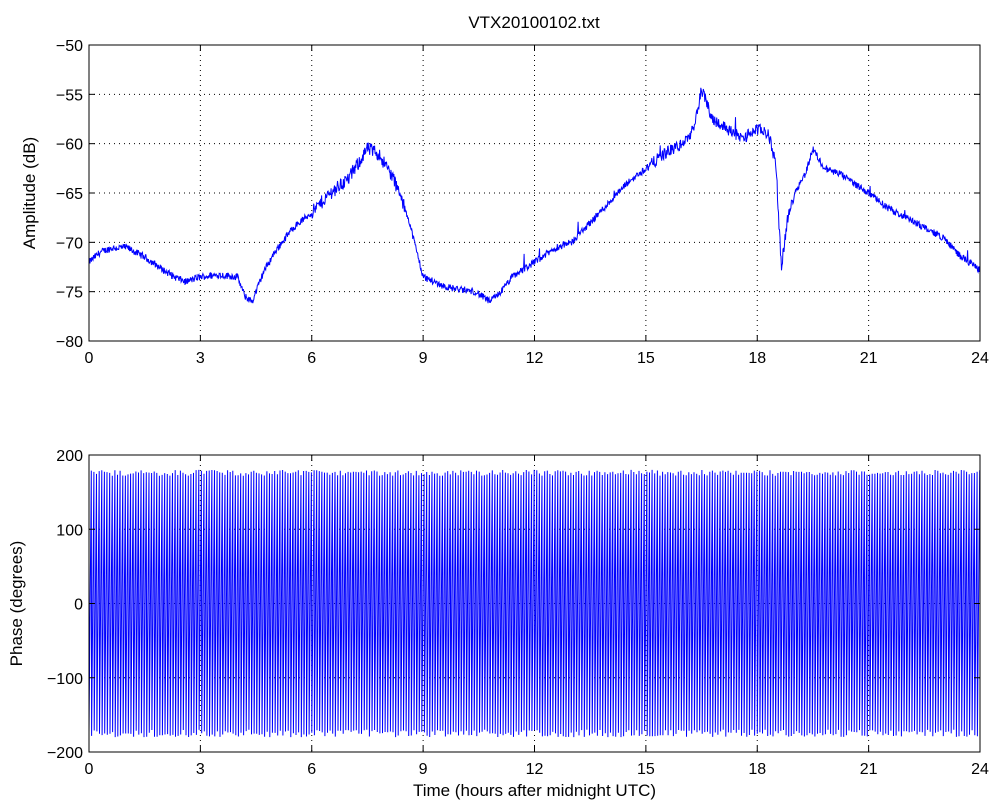 The image size is (998, 806). What do you see at coordinates (69, 342) in the screenshot?
I see `y-tick-label: −80` at bounding box center [69, 342].